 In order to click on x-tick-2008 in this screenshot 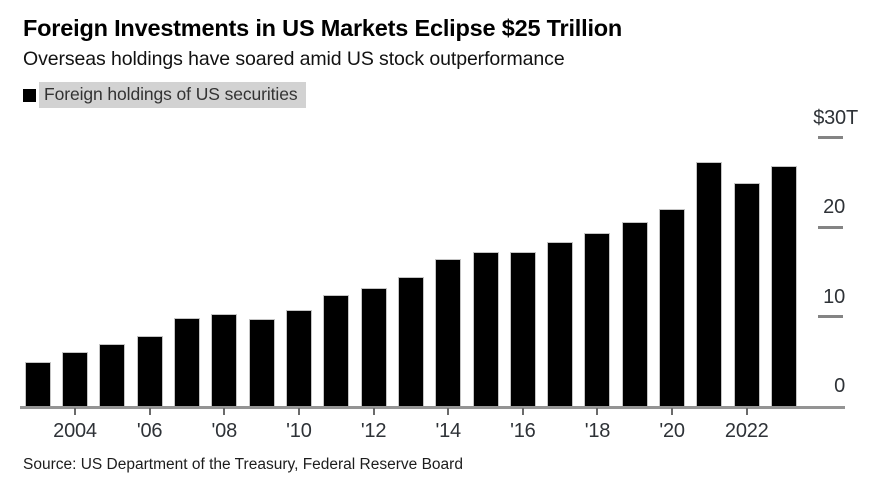, I will do `click(224, 411)`.